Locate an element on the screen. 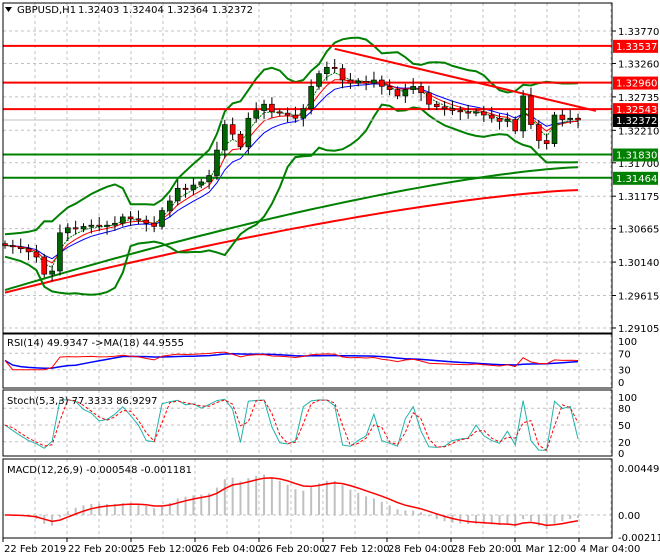  x-tick-label: 4 Mar 04:00 is located at coordinates (610, 549).